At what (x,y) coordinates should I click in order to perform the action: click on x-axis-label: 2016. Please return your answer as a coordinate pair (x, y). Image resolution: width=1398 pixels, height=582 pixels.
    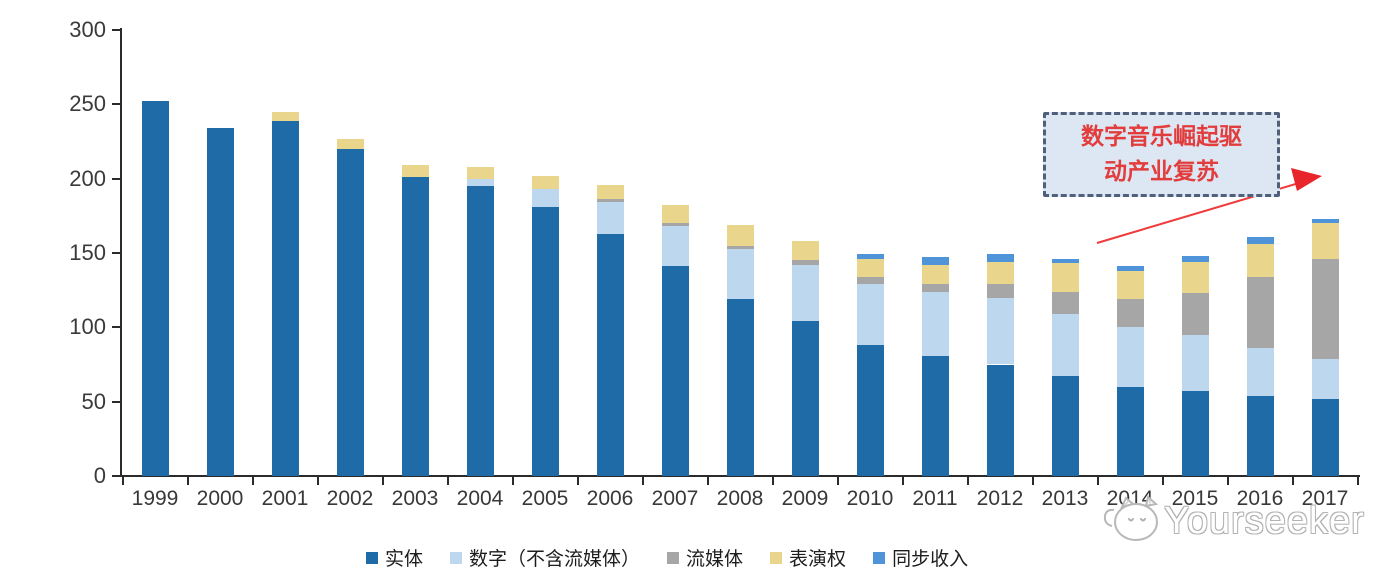
    Looking at the image, I should click on (1260, 498).